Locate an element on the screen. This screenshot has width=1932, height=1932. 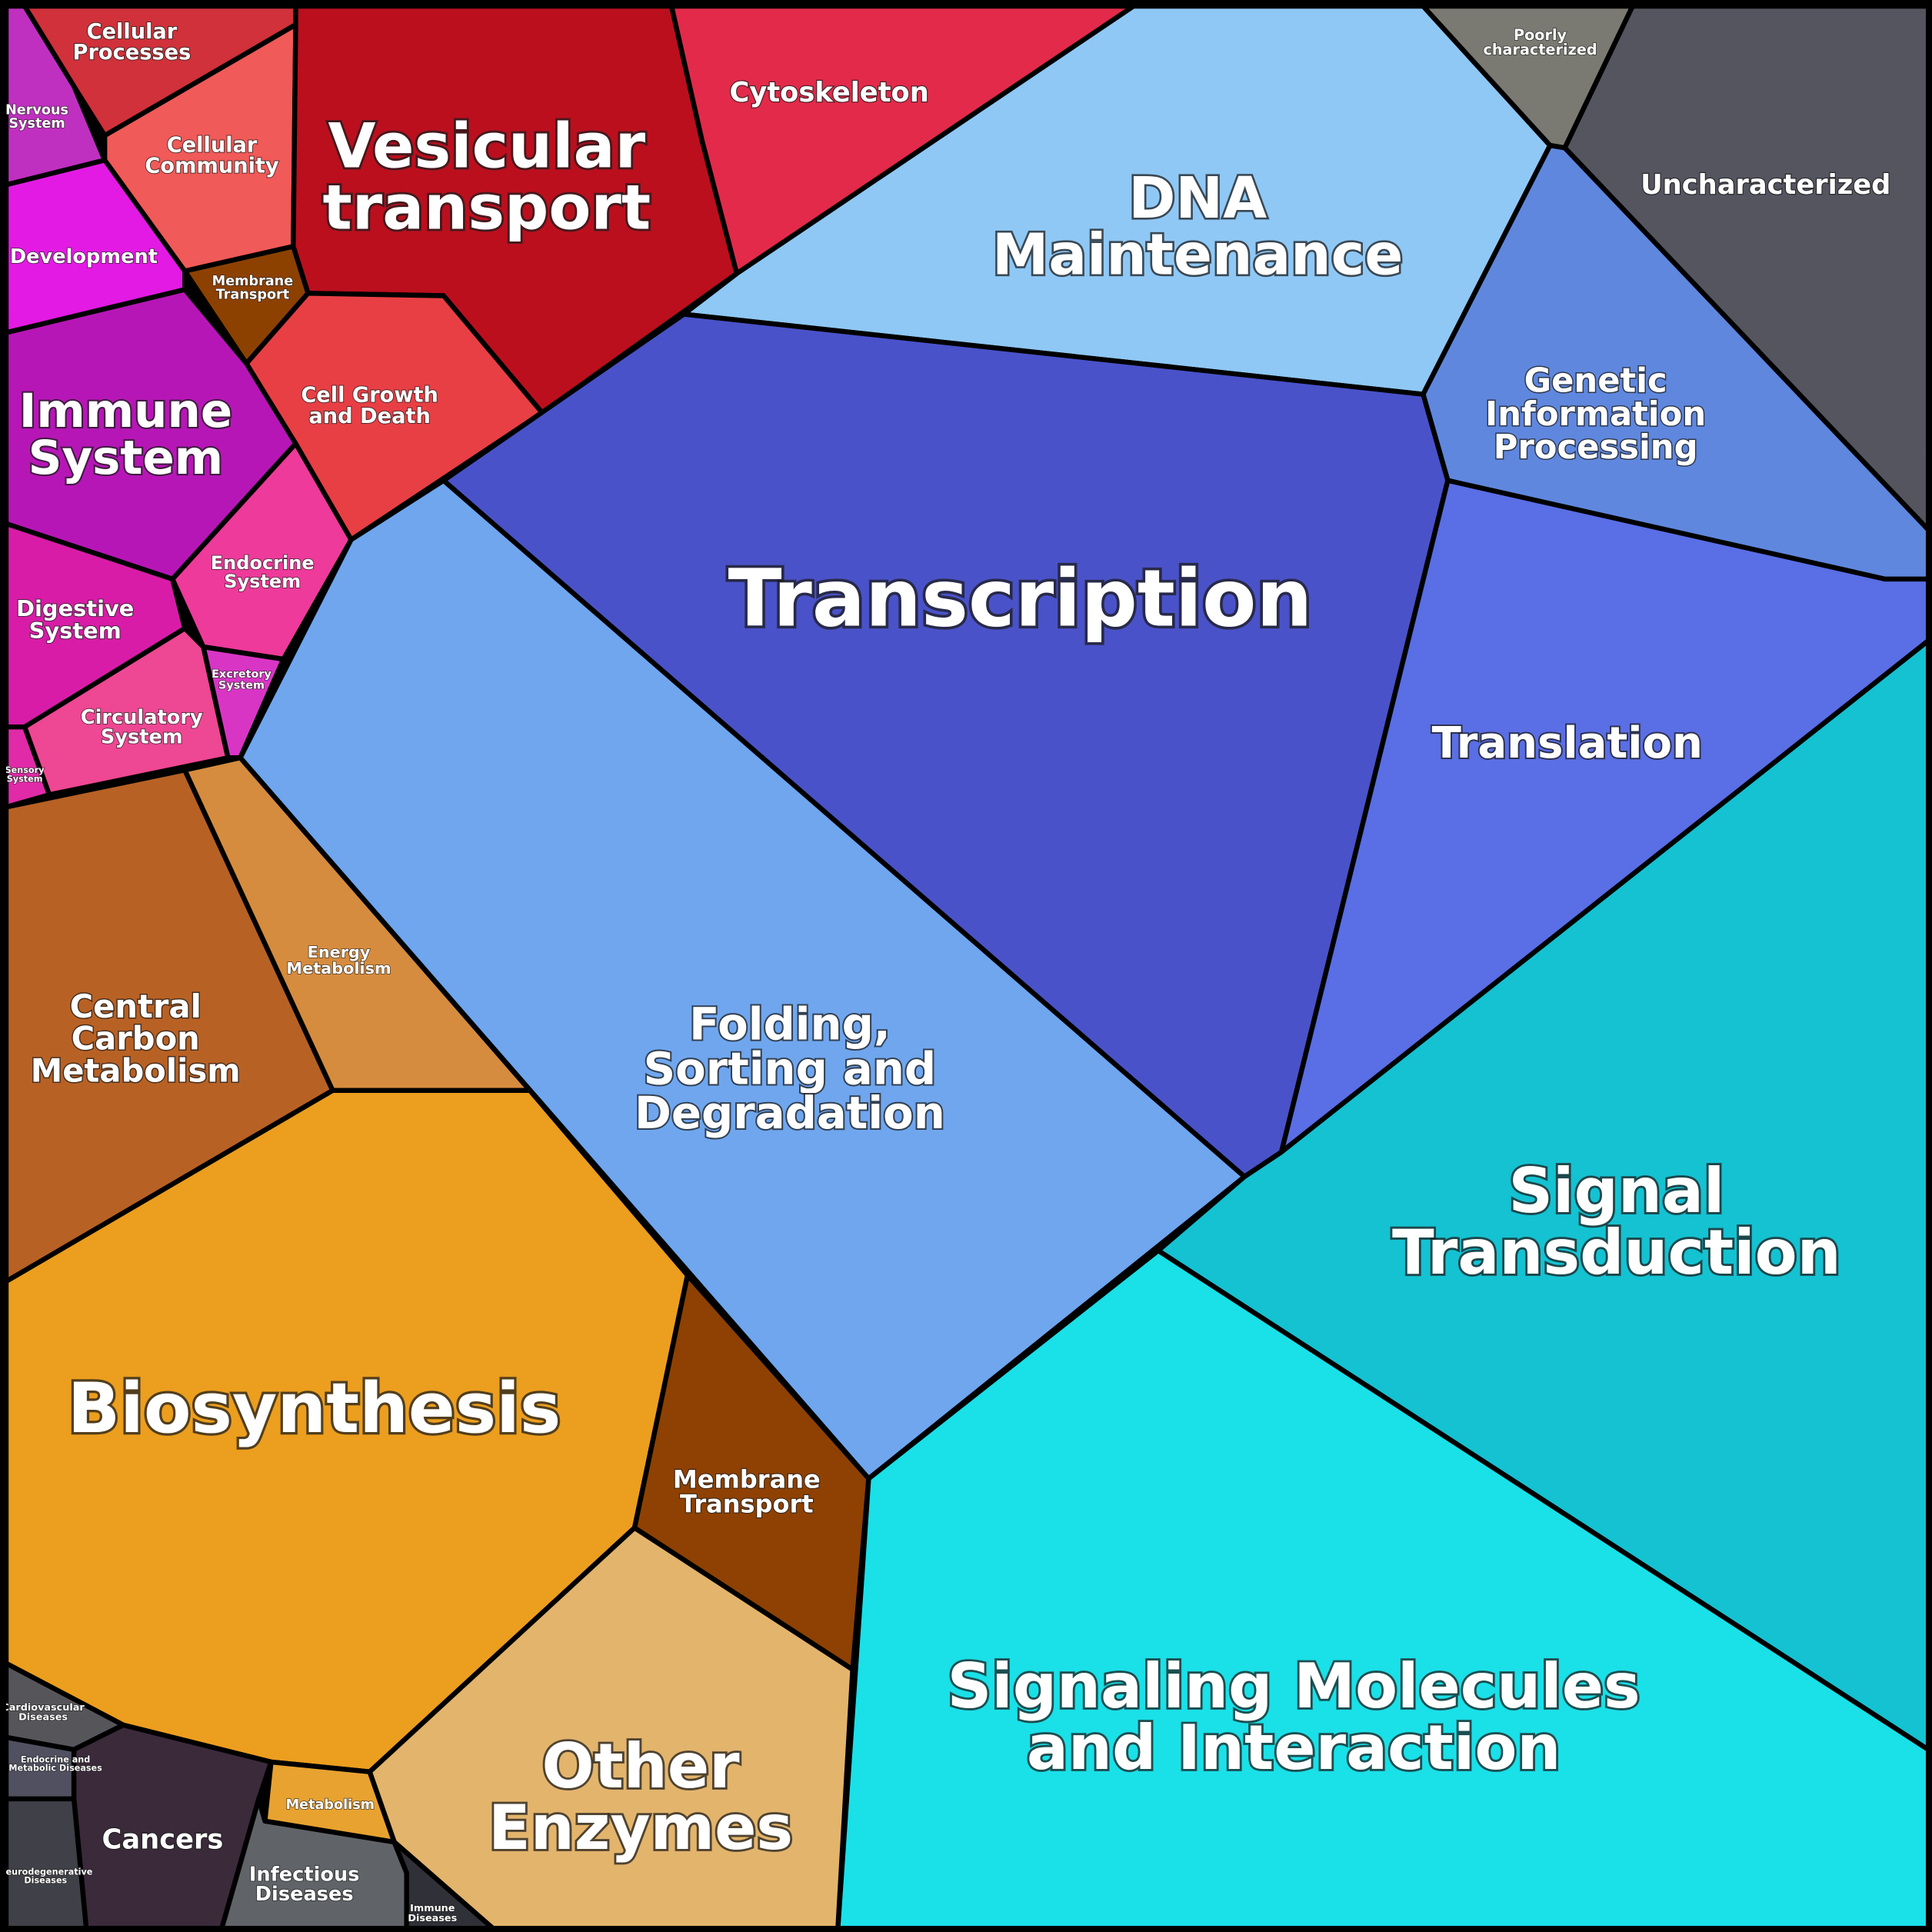
cell-label: Genetic is located at coordinates (1595, 381).